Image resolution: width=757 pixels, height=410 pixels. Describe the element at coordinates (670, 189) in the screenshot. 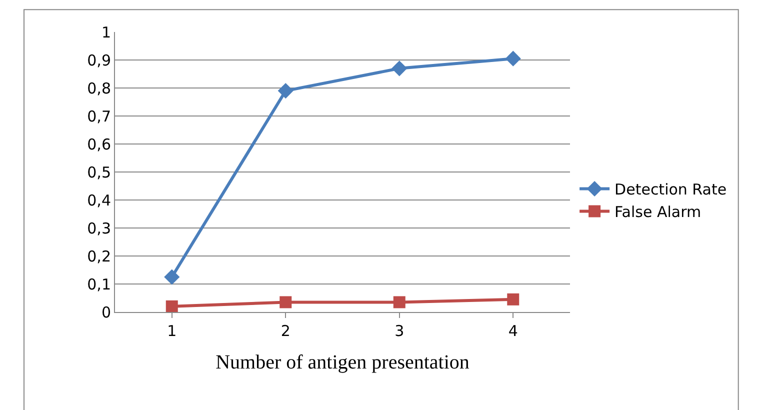

I see `legend-label: Detection Rate` at that location.